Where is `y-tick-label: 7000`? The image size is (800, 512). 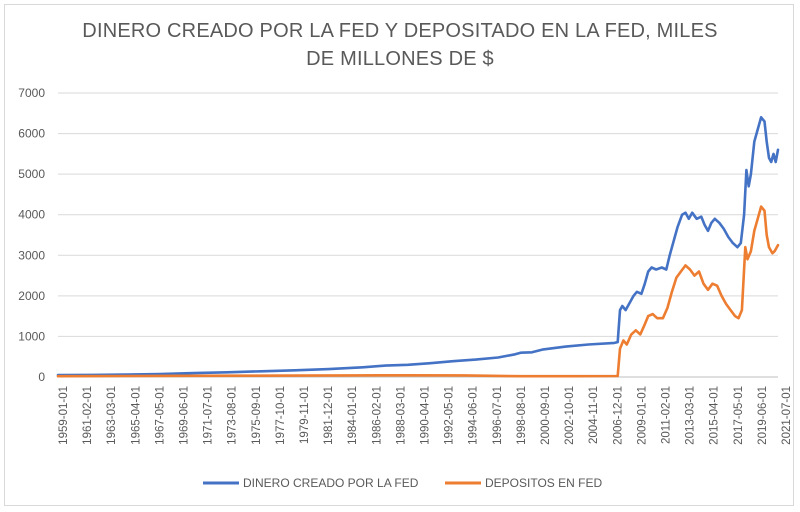 y-tick-label: 7000 is located at coordinates (31, 93).